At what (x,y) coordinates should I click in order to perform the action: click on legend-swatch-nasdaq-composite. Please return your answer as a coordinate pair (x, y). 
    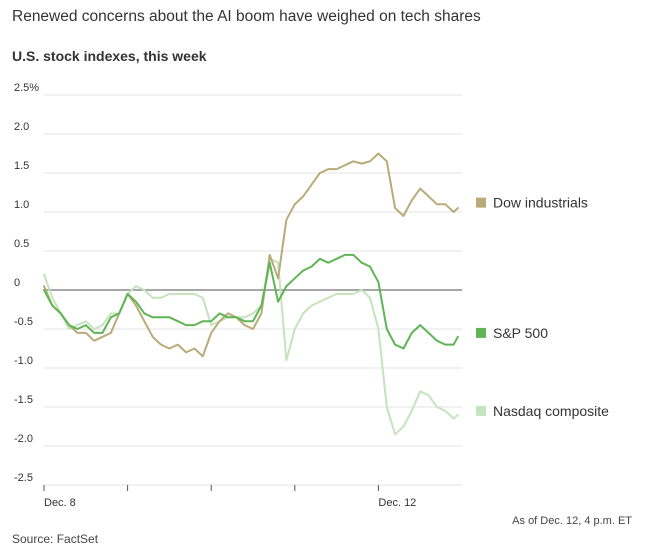
    Looking at the image, I should click on (481, 410).